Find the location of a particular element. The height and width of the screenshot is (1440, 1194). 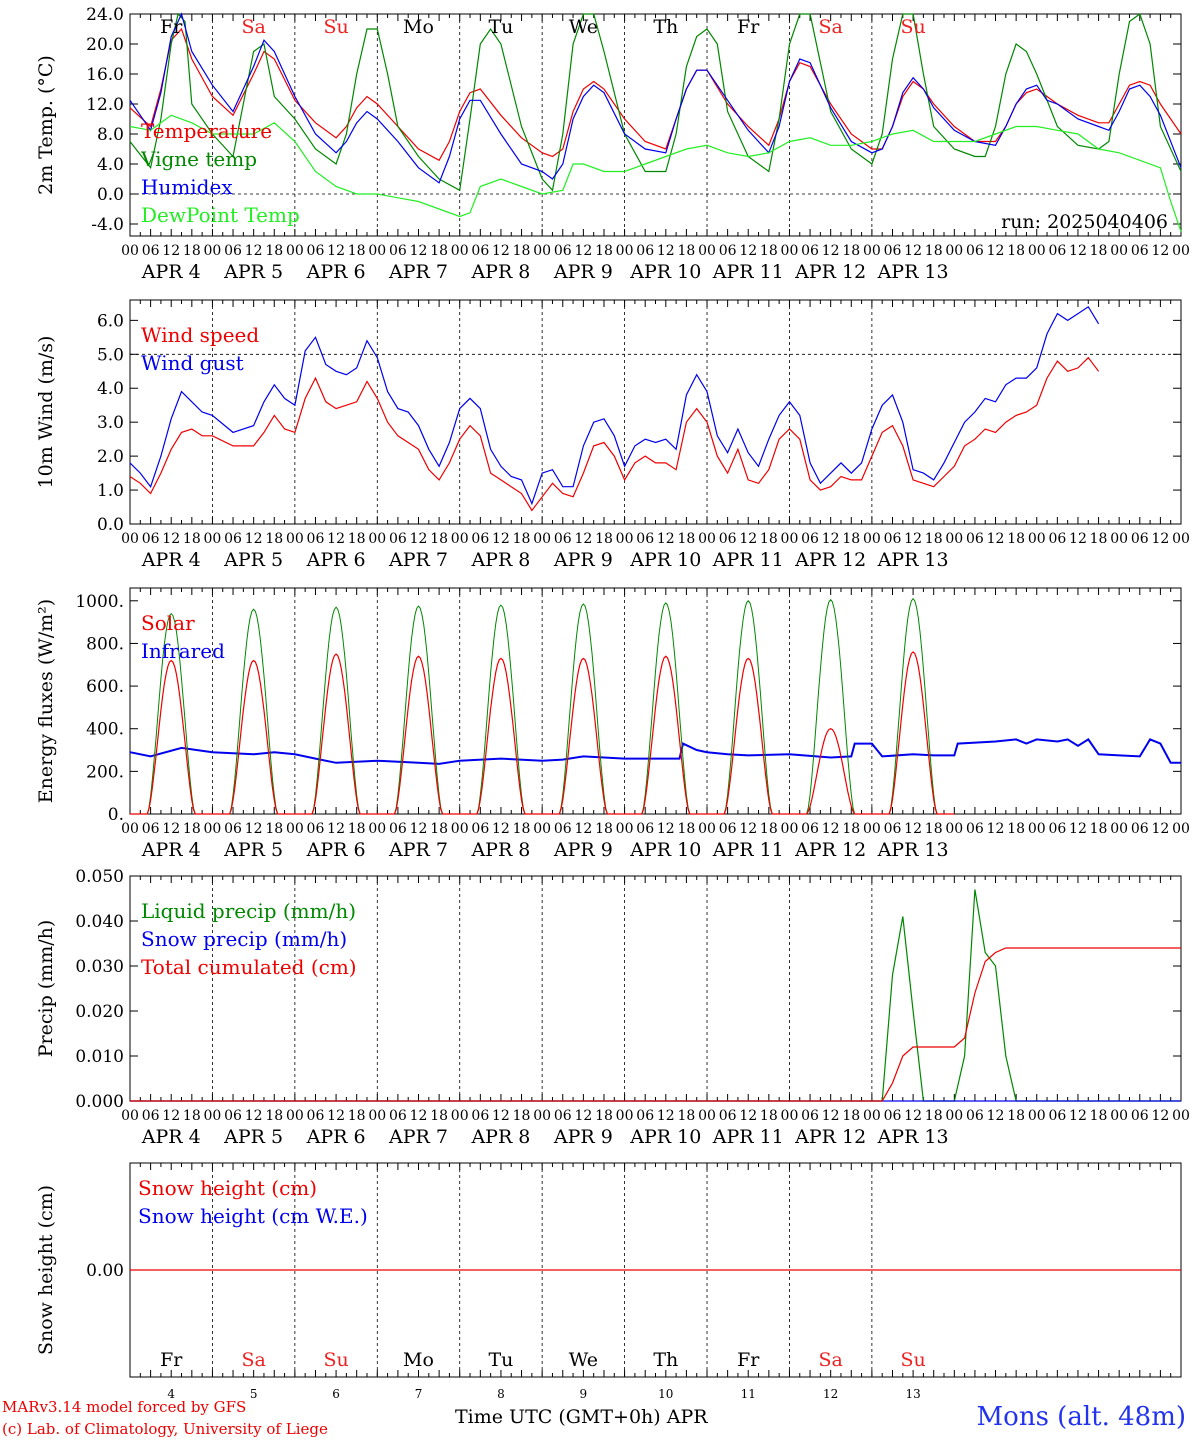

date-label: APR 7 is located at coordinates (418, 1137).